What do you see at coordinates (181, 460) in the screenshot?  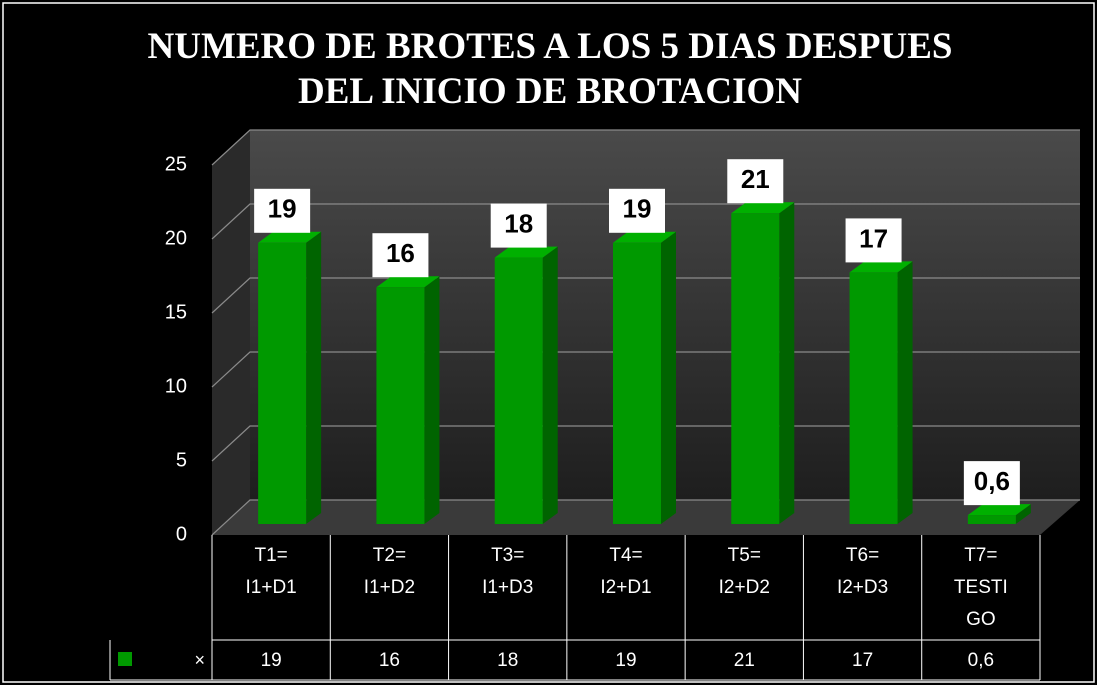 I see `y-tick-label: 5` at bounding box center [181, 460].